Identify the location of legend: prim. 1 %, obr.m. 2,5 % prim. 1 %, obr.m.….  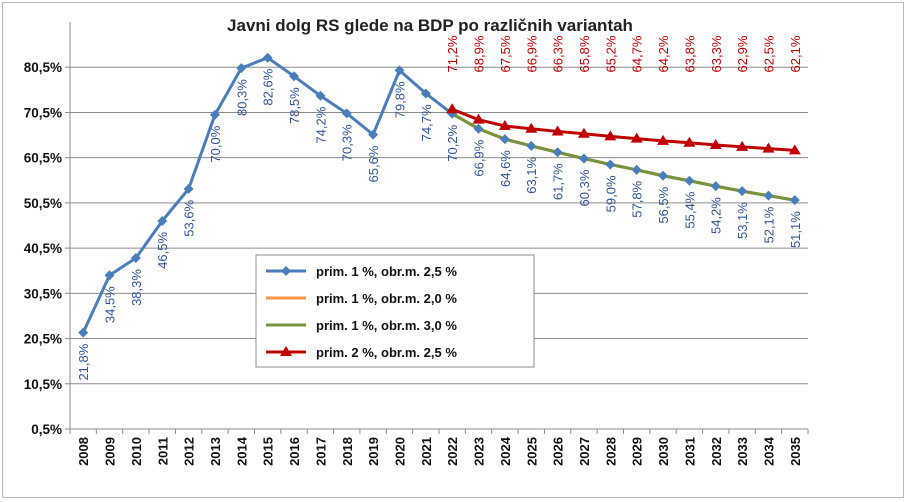
(395, 311).